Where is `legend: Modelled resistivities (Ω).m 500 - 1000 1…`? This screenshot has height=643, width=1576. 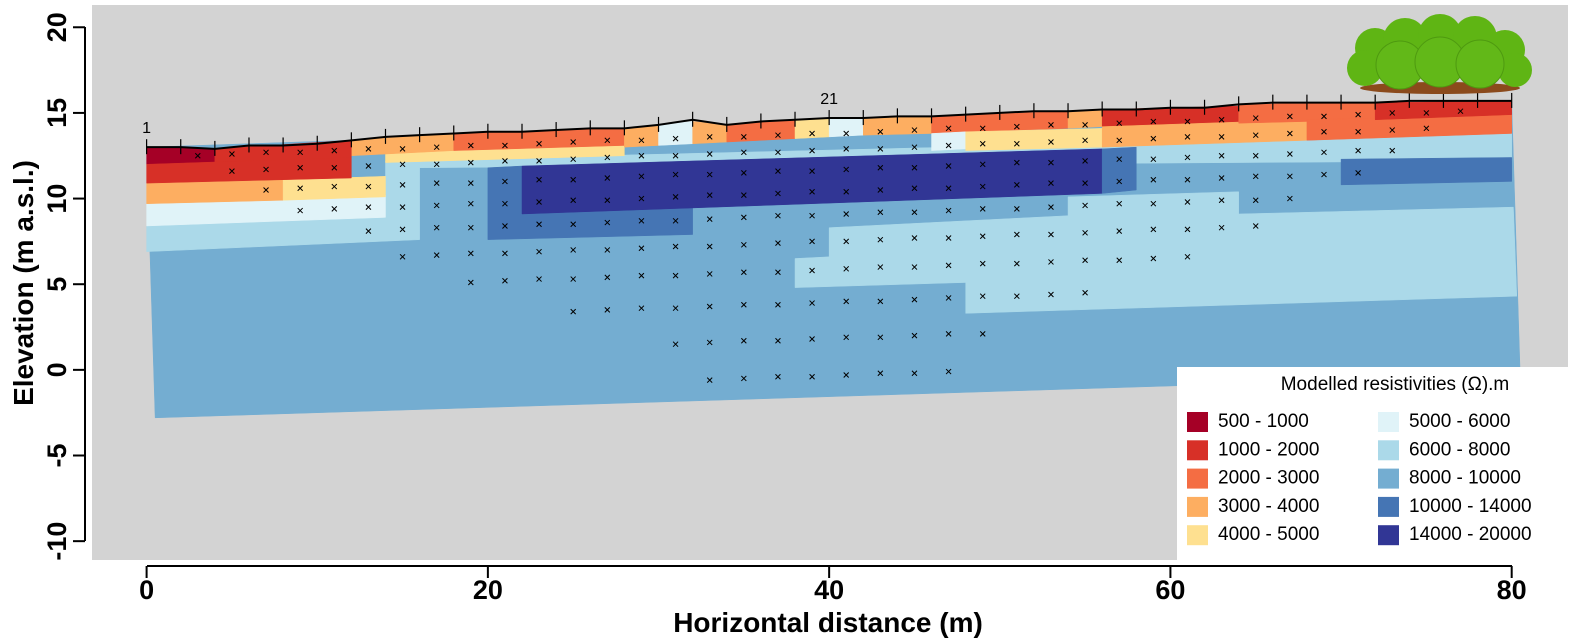 legend: Modelled resistivities (Ω).m 500 - 1000 1… is located at coordinates (1372, 463).